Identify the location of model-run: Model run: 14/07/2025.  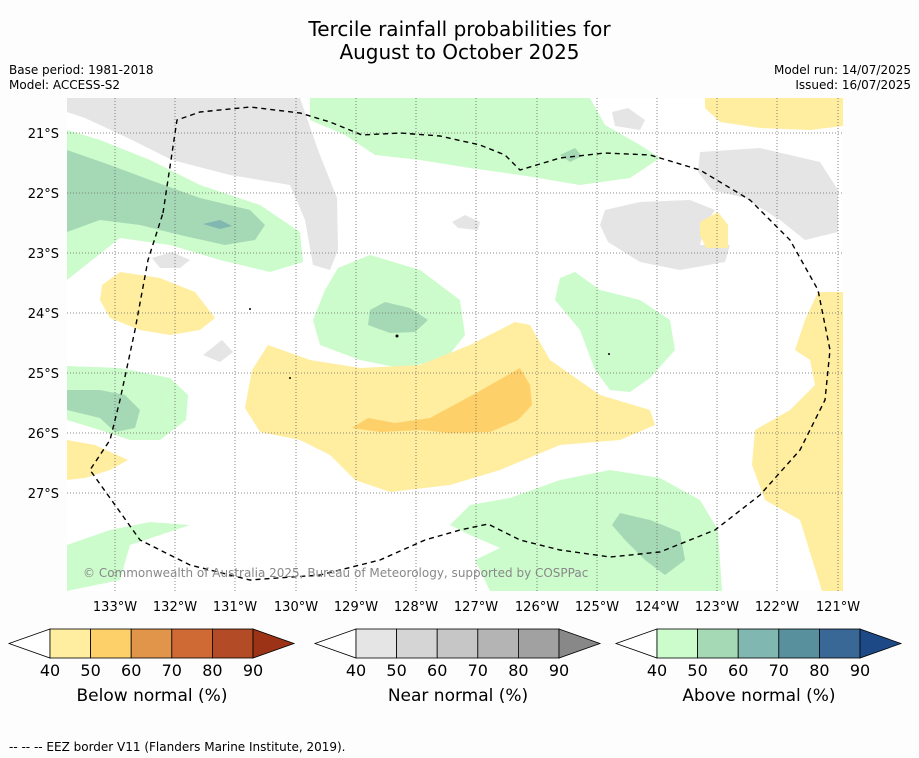
(842, 70).